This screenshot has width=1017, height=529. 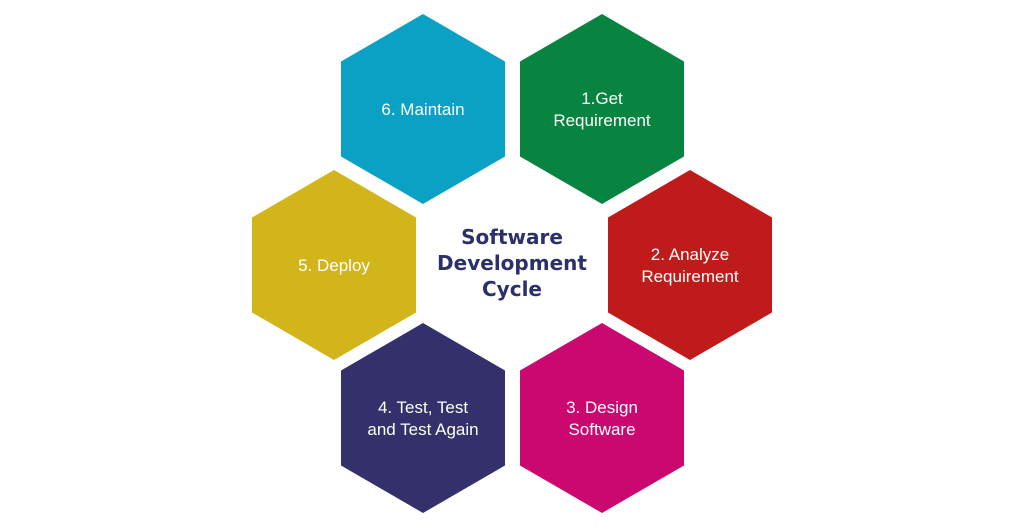 I want to click on hexagon-shape-test, so click(x=423, y=418).